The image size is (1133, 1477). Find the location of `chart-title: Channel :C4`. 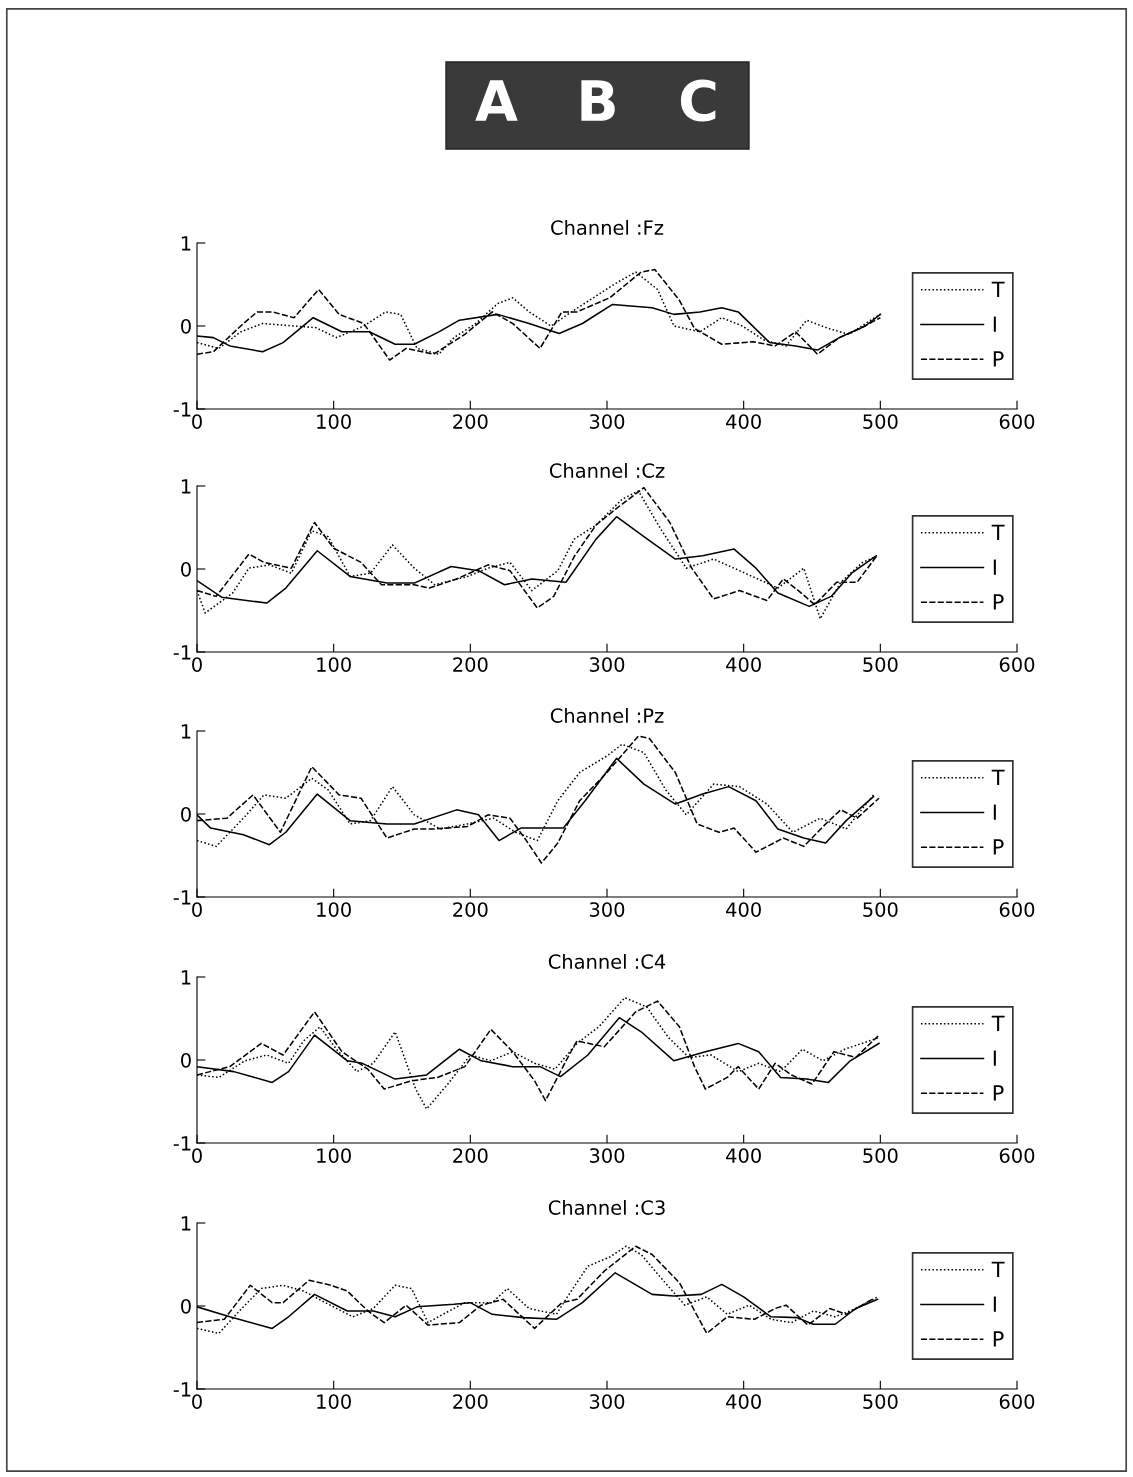

chart-title: Channel :C4 is located at coordinates (607, 961).